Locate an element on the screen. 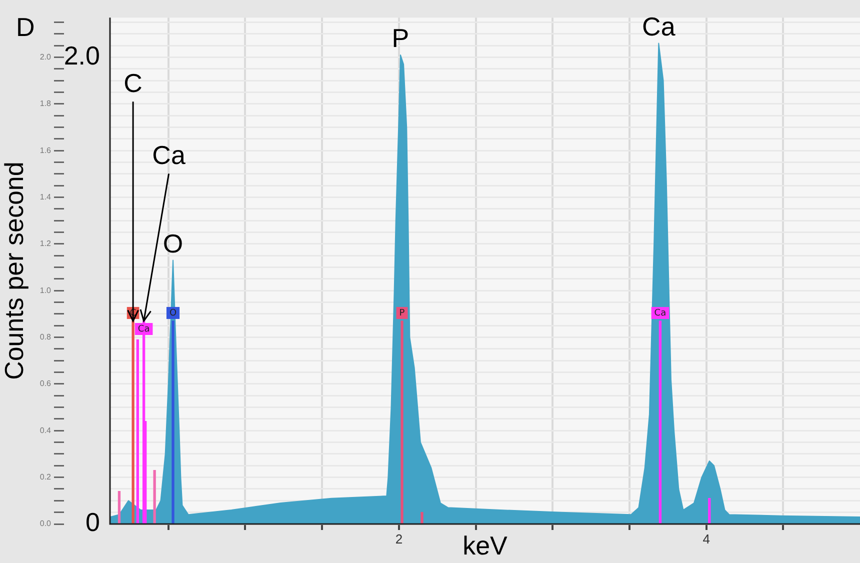 Image resolution: width=860 pixels, height=563 pixels. annotation: O is located at coordinates (173, 243).